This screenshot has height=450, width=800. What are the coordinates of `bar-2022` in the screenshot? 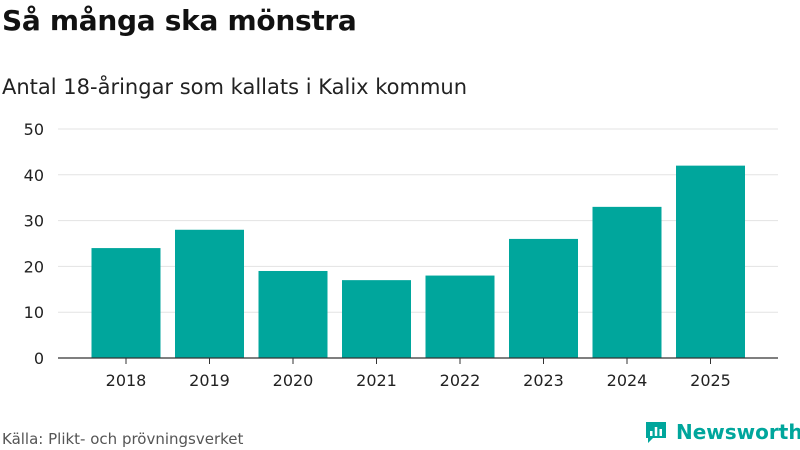 It's located at (460, 316).